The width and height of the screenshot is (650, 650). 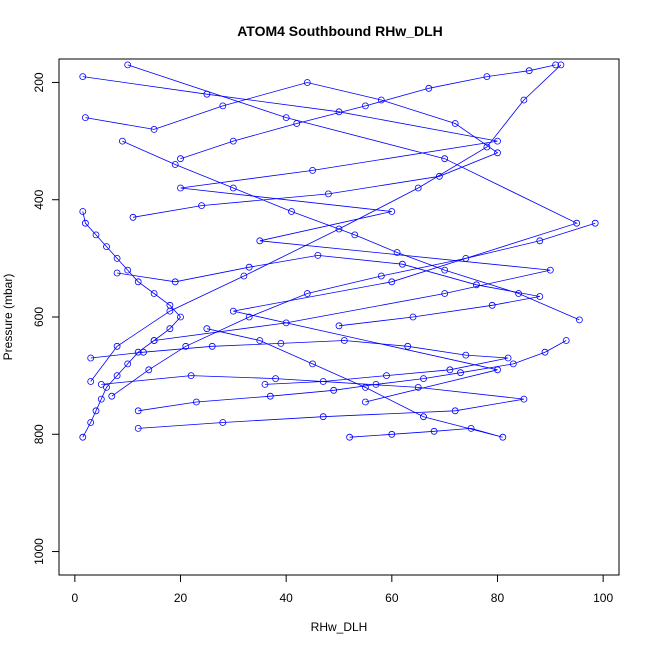 I want to click on y-tick-label: 1000, so click(x=39, y=551).